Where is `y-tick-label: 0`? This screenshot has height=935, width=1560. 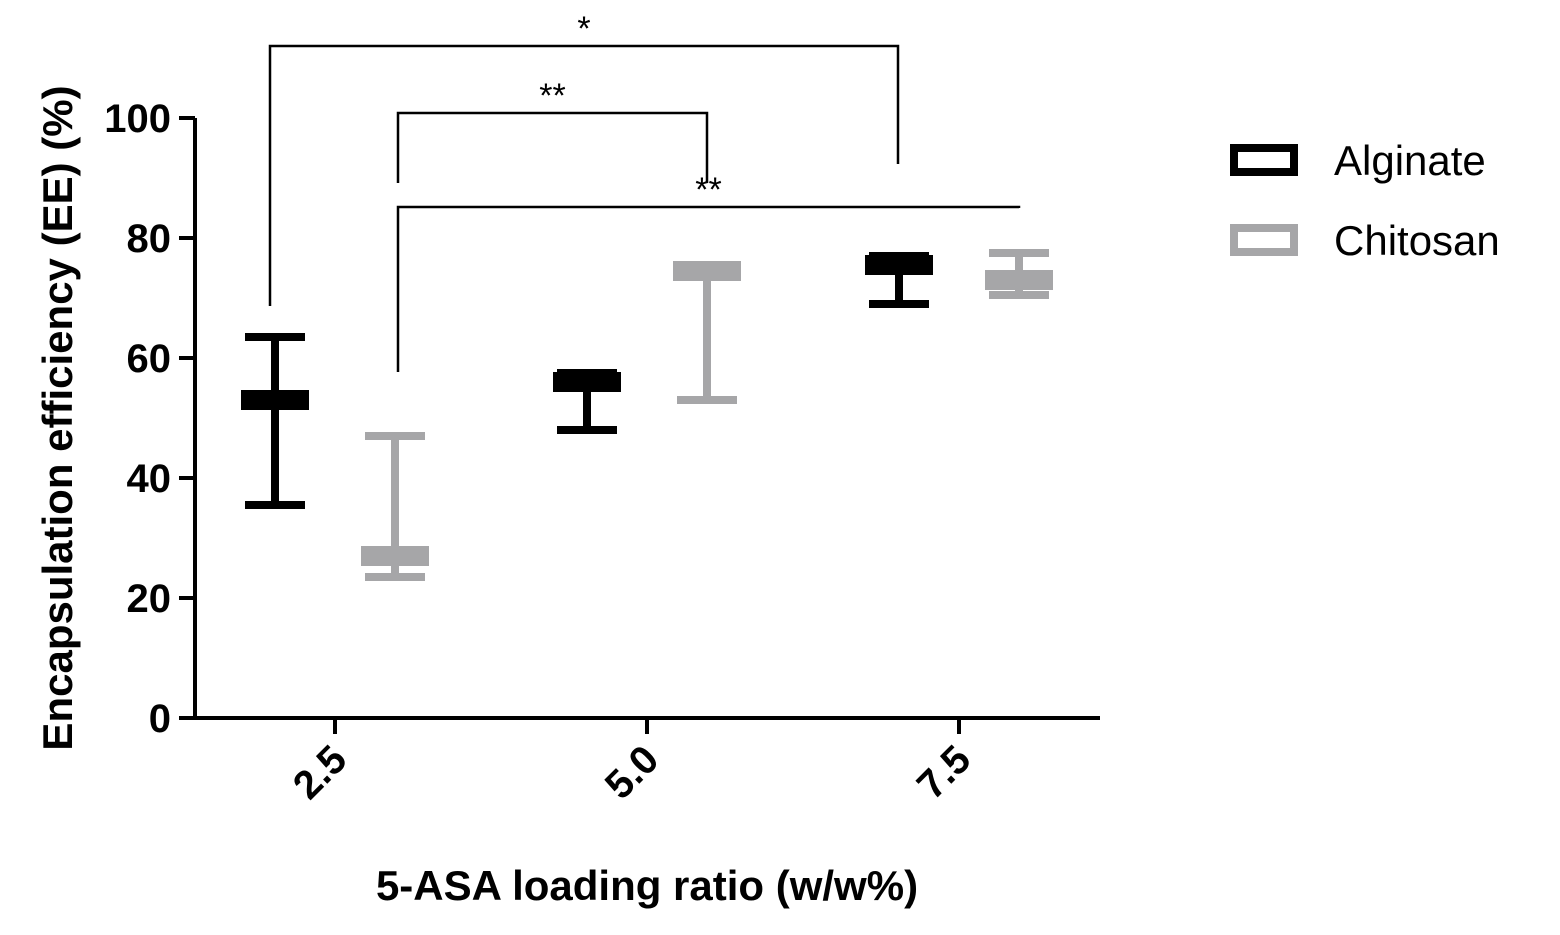
y-tick-label: 0 is located at coordinates (160, 719).